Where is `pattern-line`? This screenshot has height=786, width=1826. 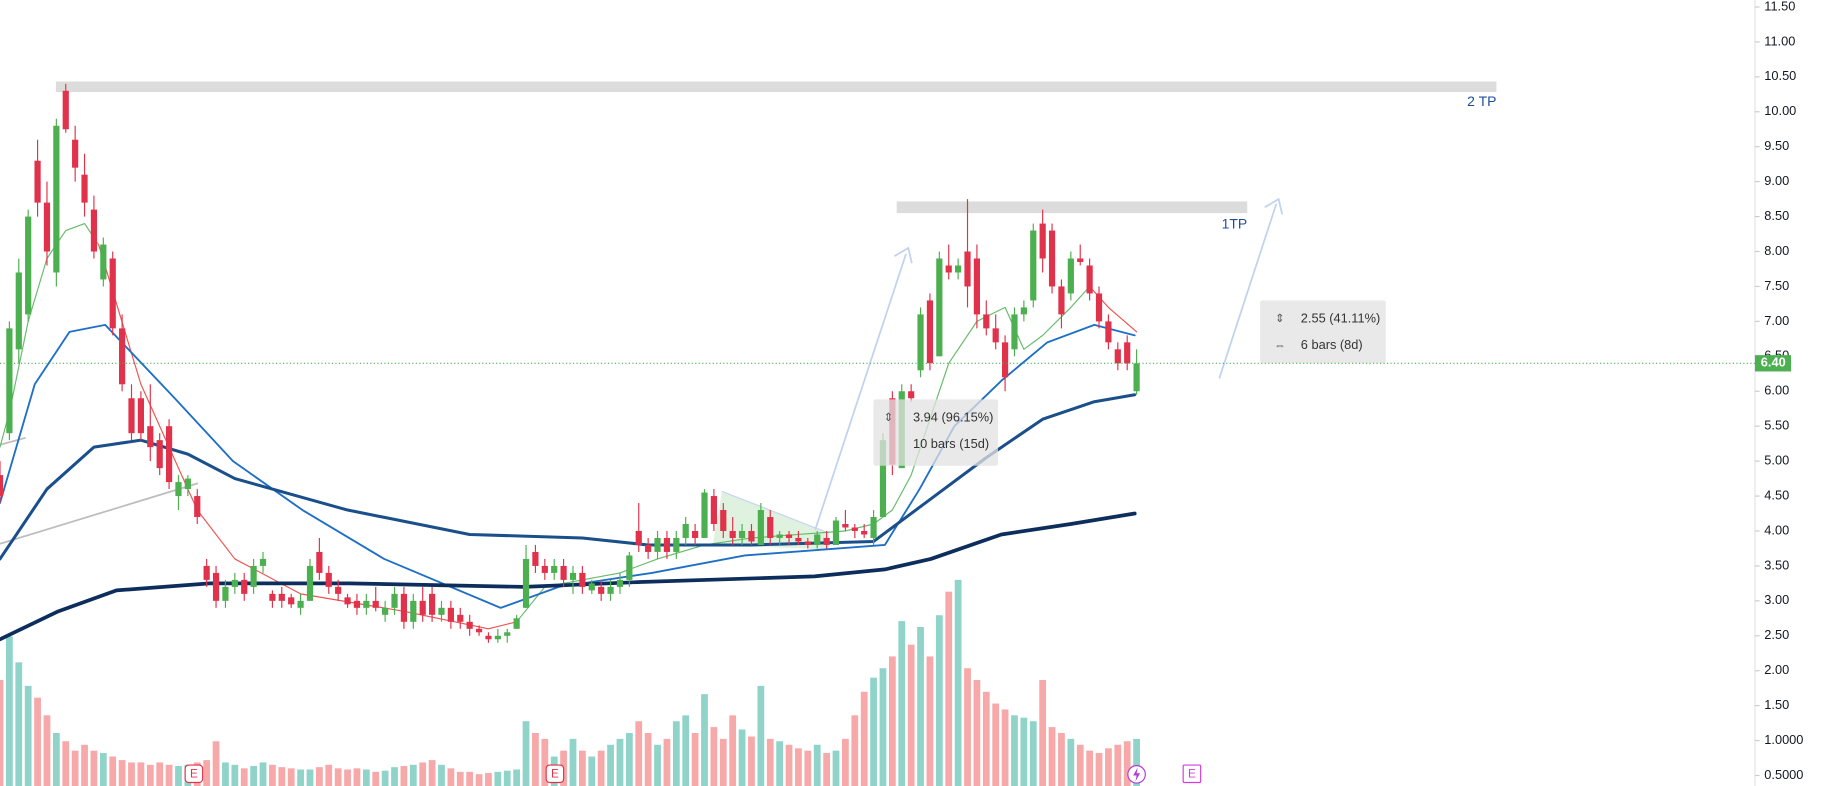 pattern-line is located at coordinates (775, 512).